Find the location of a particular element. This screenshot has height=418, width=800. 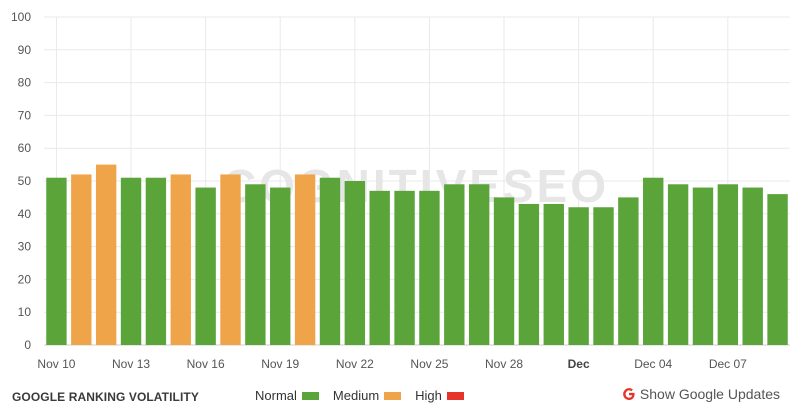

google-g-icon is located at coordinates (629, 394).